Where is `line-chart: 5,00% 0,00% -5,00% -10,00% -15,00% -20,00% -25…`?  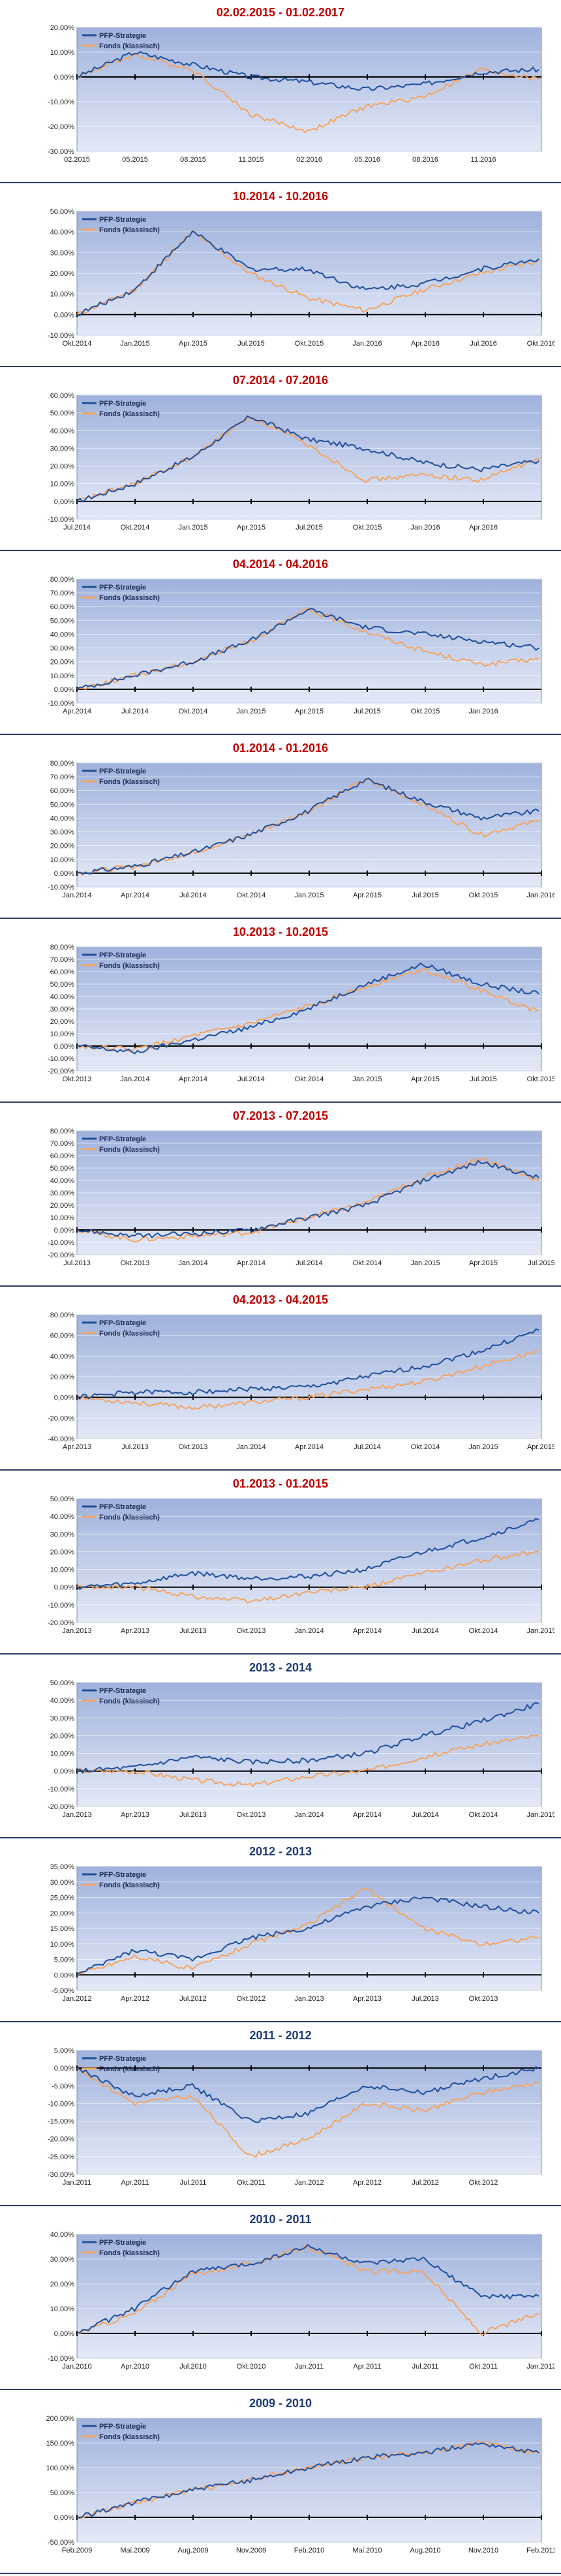 line-chart: 5,00% 0,00% -5,00% -10,00% -15,00% -20,00% -25… is located at coordinates (295, 2117).